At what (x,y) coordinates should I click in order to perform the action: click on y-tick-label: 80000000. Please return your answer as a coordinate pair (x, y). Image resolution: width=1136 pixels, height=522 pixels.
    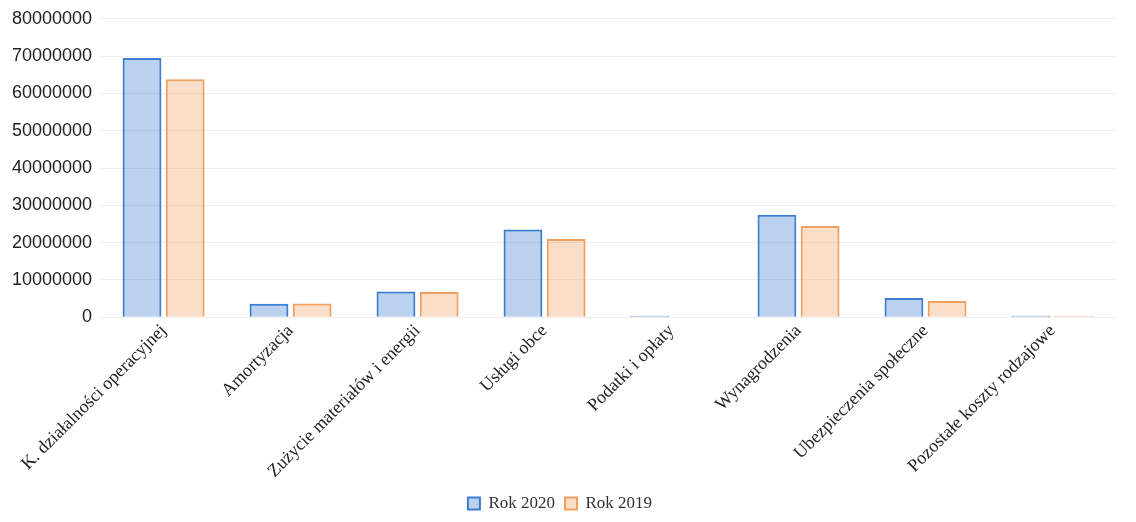
    Looking at the image, I should click on (52, 17).